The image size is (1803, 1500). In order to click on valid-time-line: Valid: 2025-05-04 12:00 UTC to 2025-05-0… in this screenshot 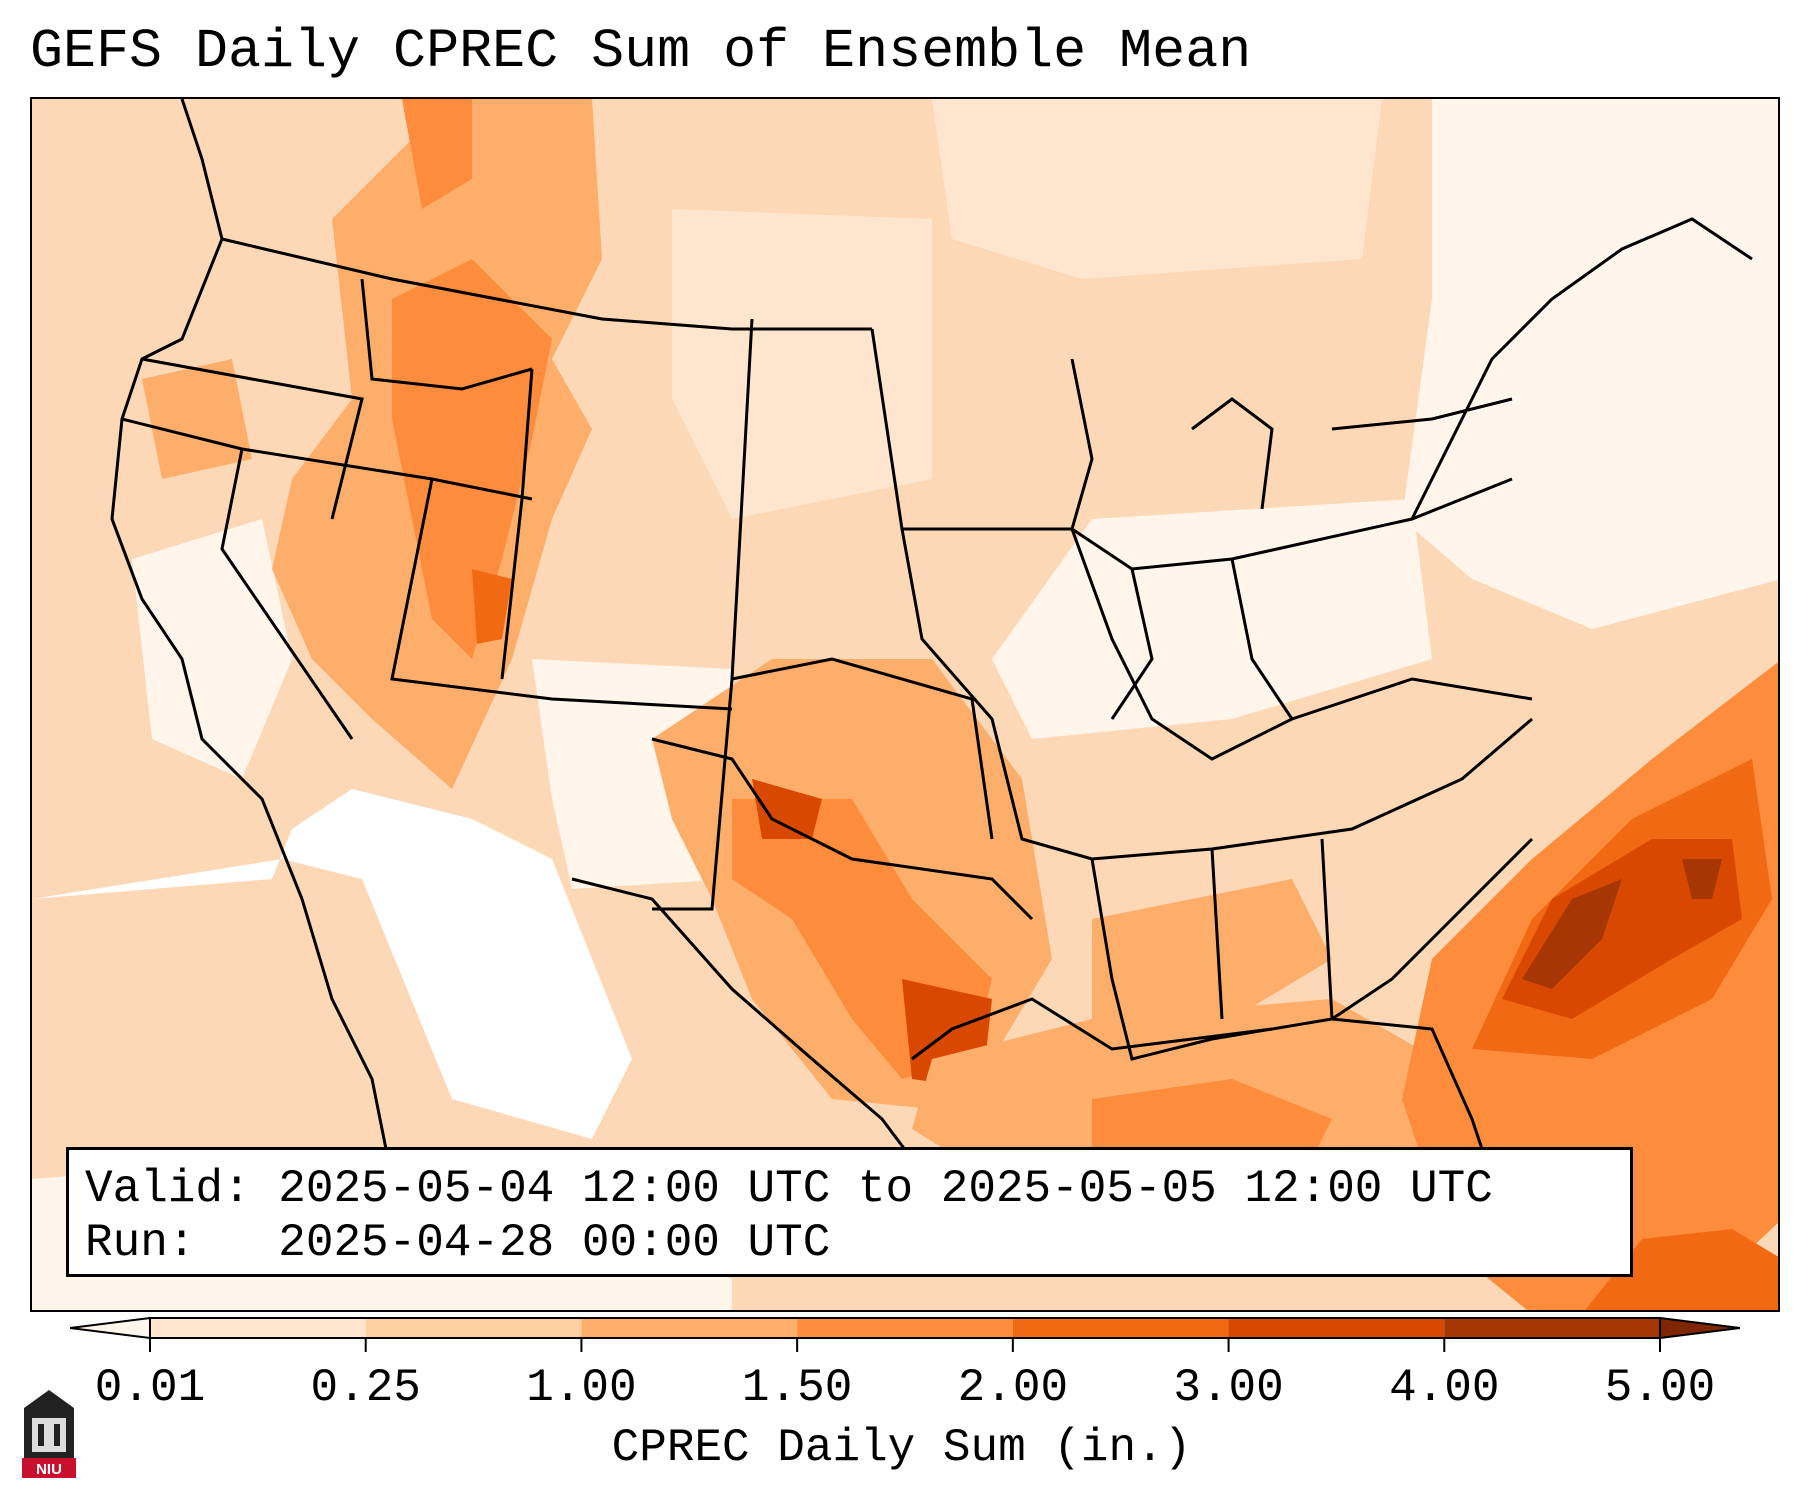, I will do `click(789, 1189)`.